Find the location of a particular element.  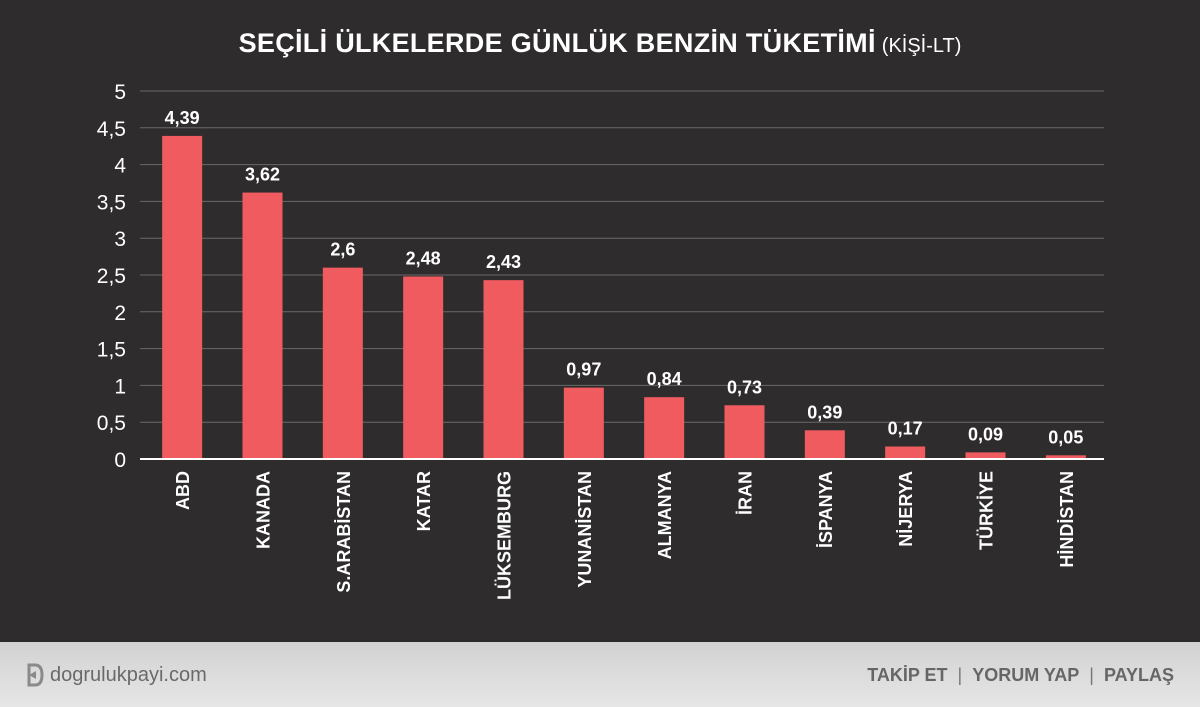

x-tick-label: TÜRKİYE is located at coordinates (987, 510).